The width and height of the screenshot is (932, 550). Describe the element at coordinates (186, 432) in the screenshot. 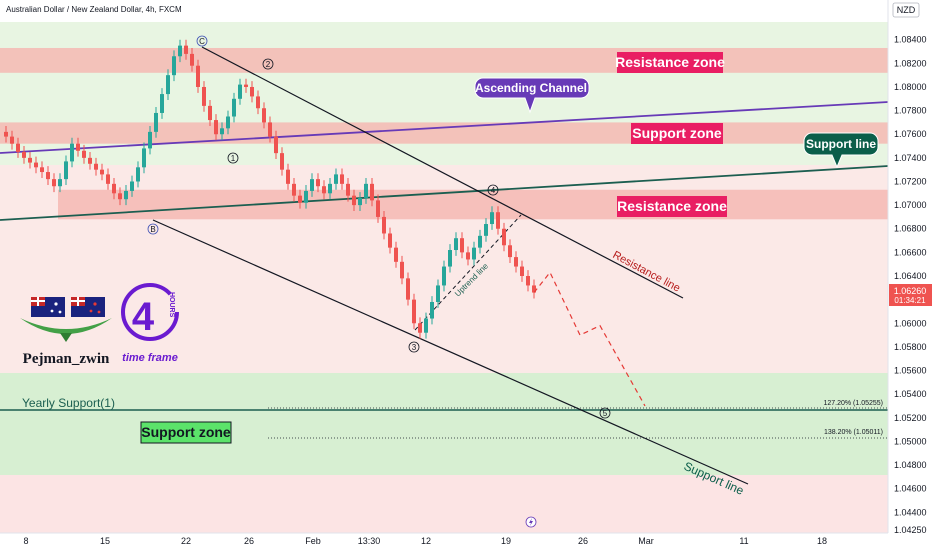

I see `support-zone-low-label-bg` at that location.